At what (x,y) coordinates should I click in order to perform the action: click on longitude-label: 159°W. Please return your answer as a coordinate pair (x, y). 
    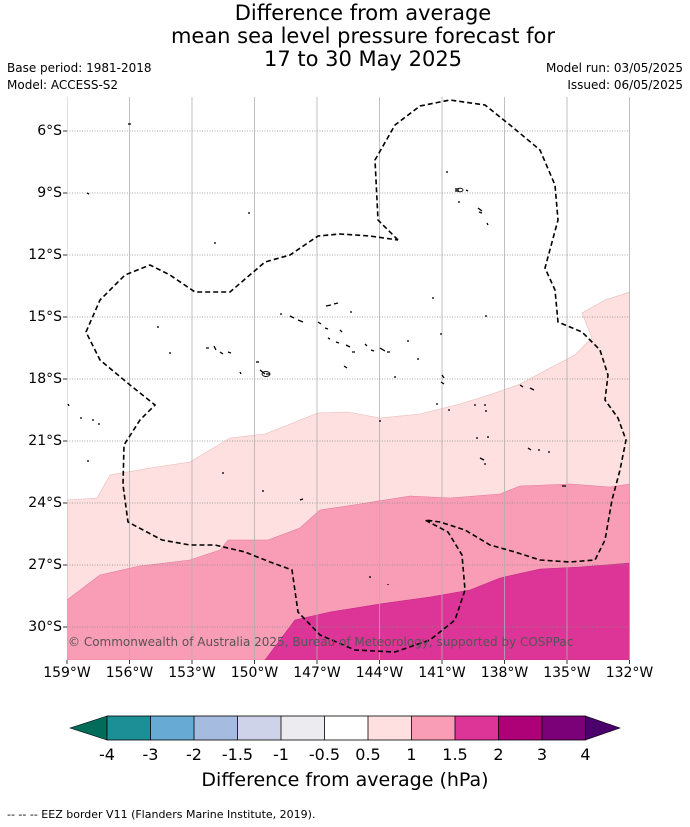
    Looking at the image, I should click on (67, 673).